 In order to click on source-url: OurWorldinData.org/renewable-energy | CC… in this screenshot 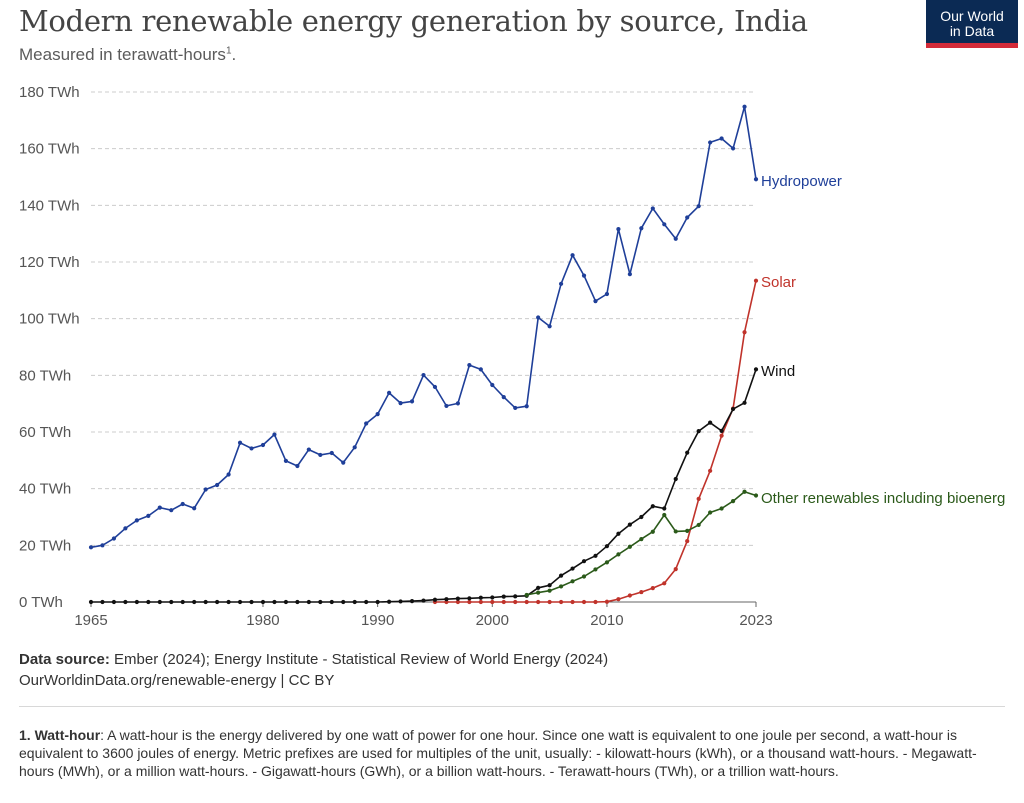, I will do `click(177, 680)`.